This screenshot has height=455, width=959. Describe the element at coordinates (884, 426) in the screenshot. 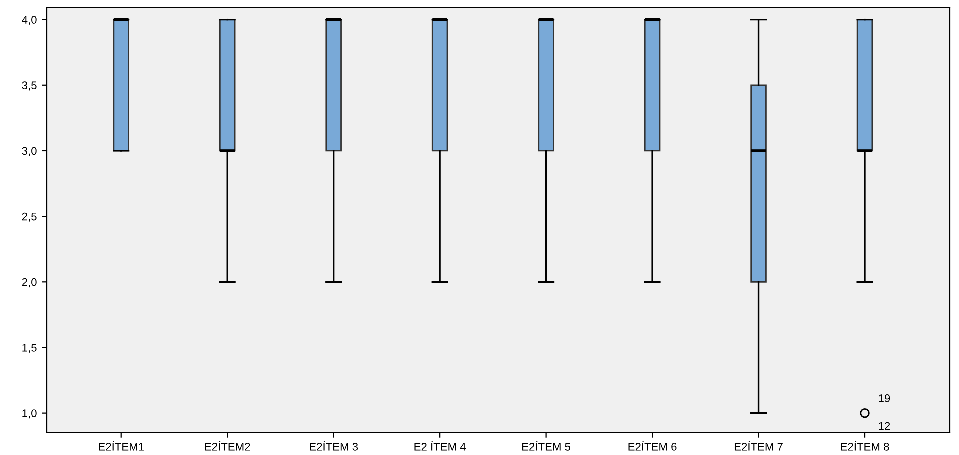

I see `annotation: 12` at that location.